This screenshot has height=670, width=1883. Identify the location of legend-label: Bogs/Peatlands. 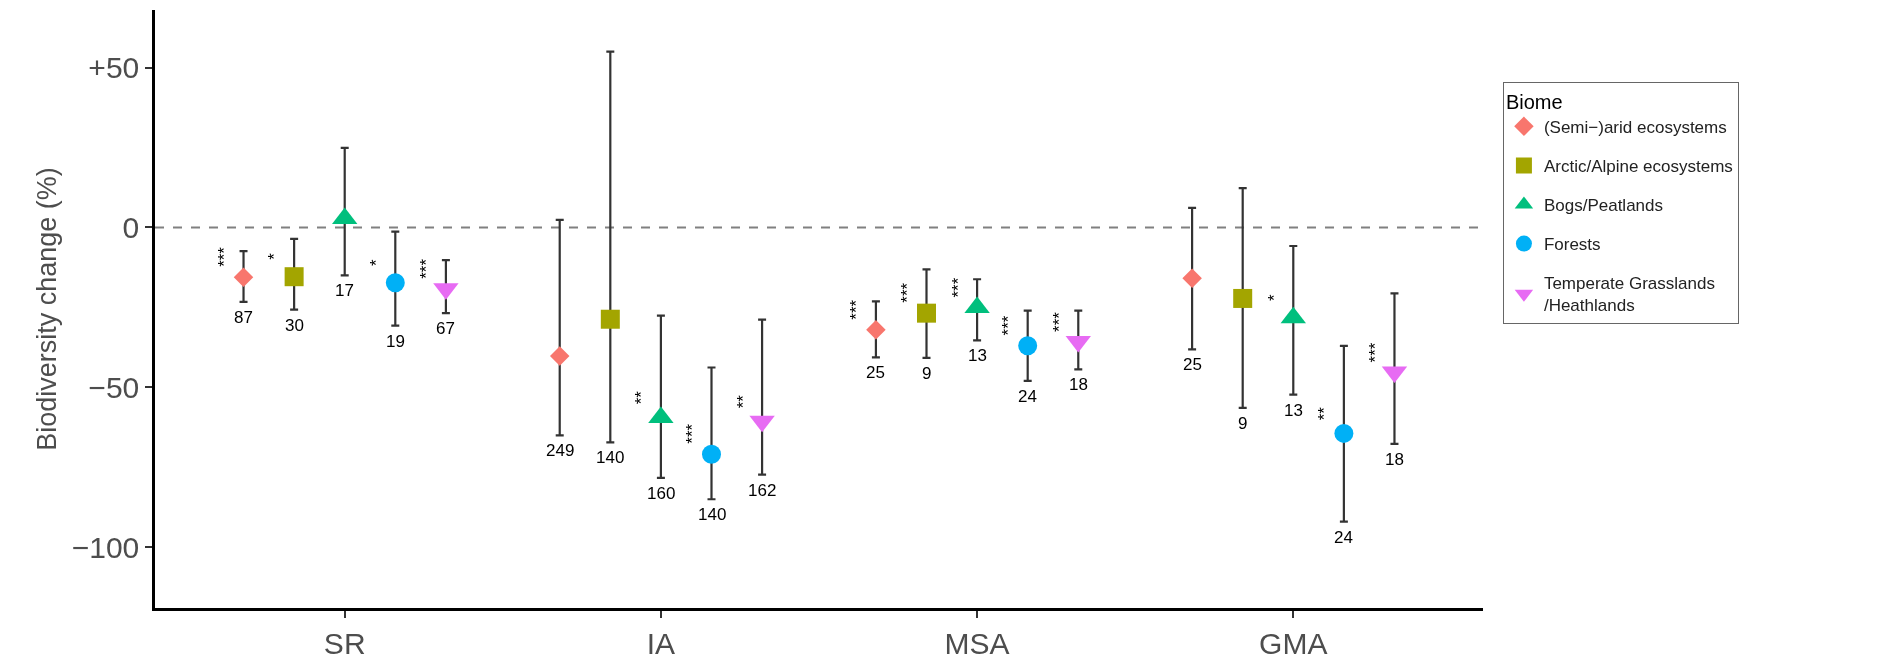
(1603, 206).